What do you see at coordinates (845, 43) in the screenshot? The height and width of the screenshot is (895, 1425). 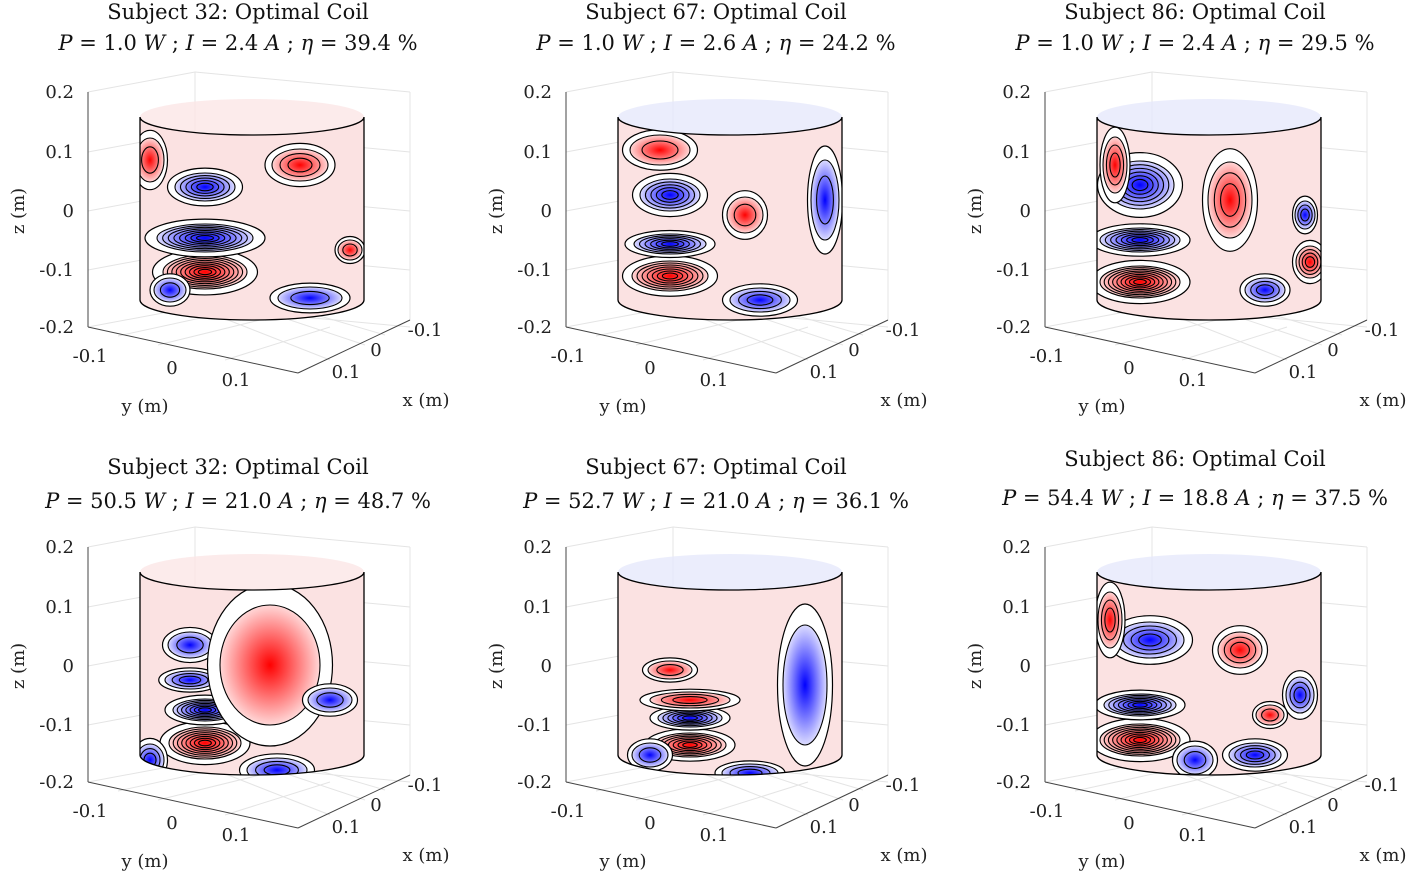 I see `efficiency-value: 24.2` at bounding box center [845, 43].